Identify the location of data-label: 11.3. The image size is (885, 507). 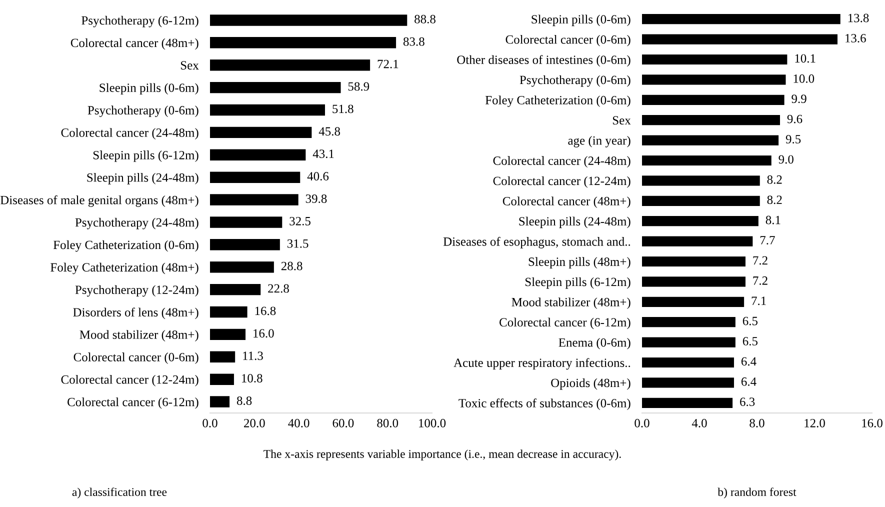
(253, 356).